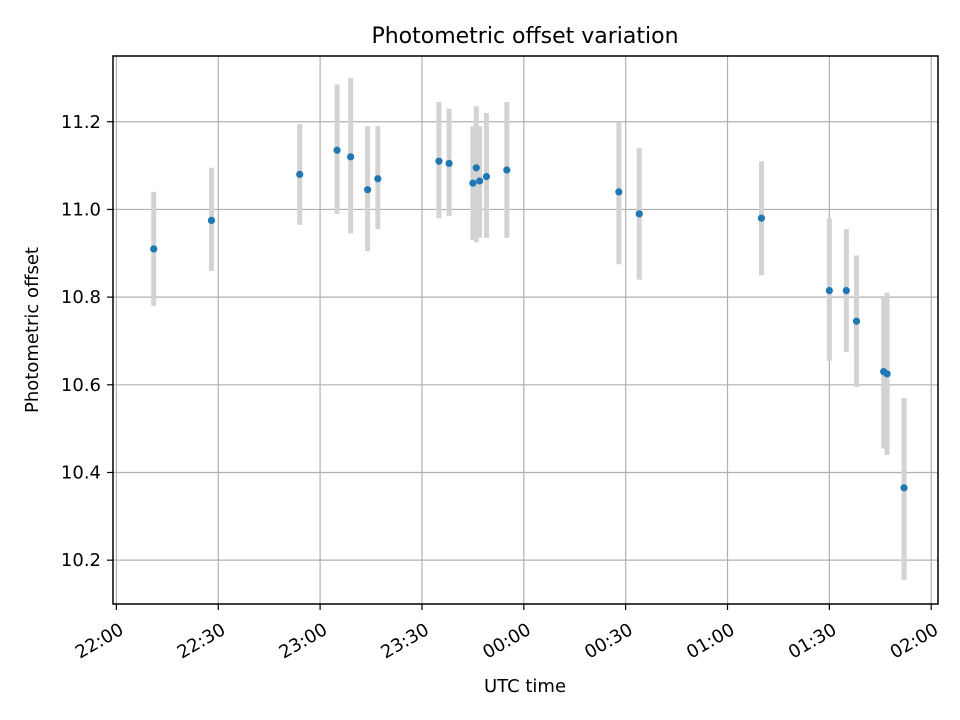  What do you see at coordinates (201, 641) in the screenshot?
I see `x-tick-label: 22:30` at bounding box center [201, 641].